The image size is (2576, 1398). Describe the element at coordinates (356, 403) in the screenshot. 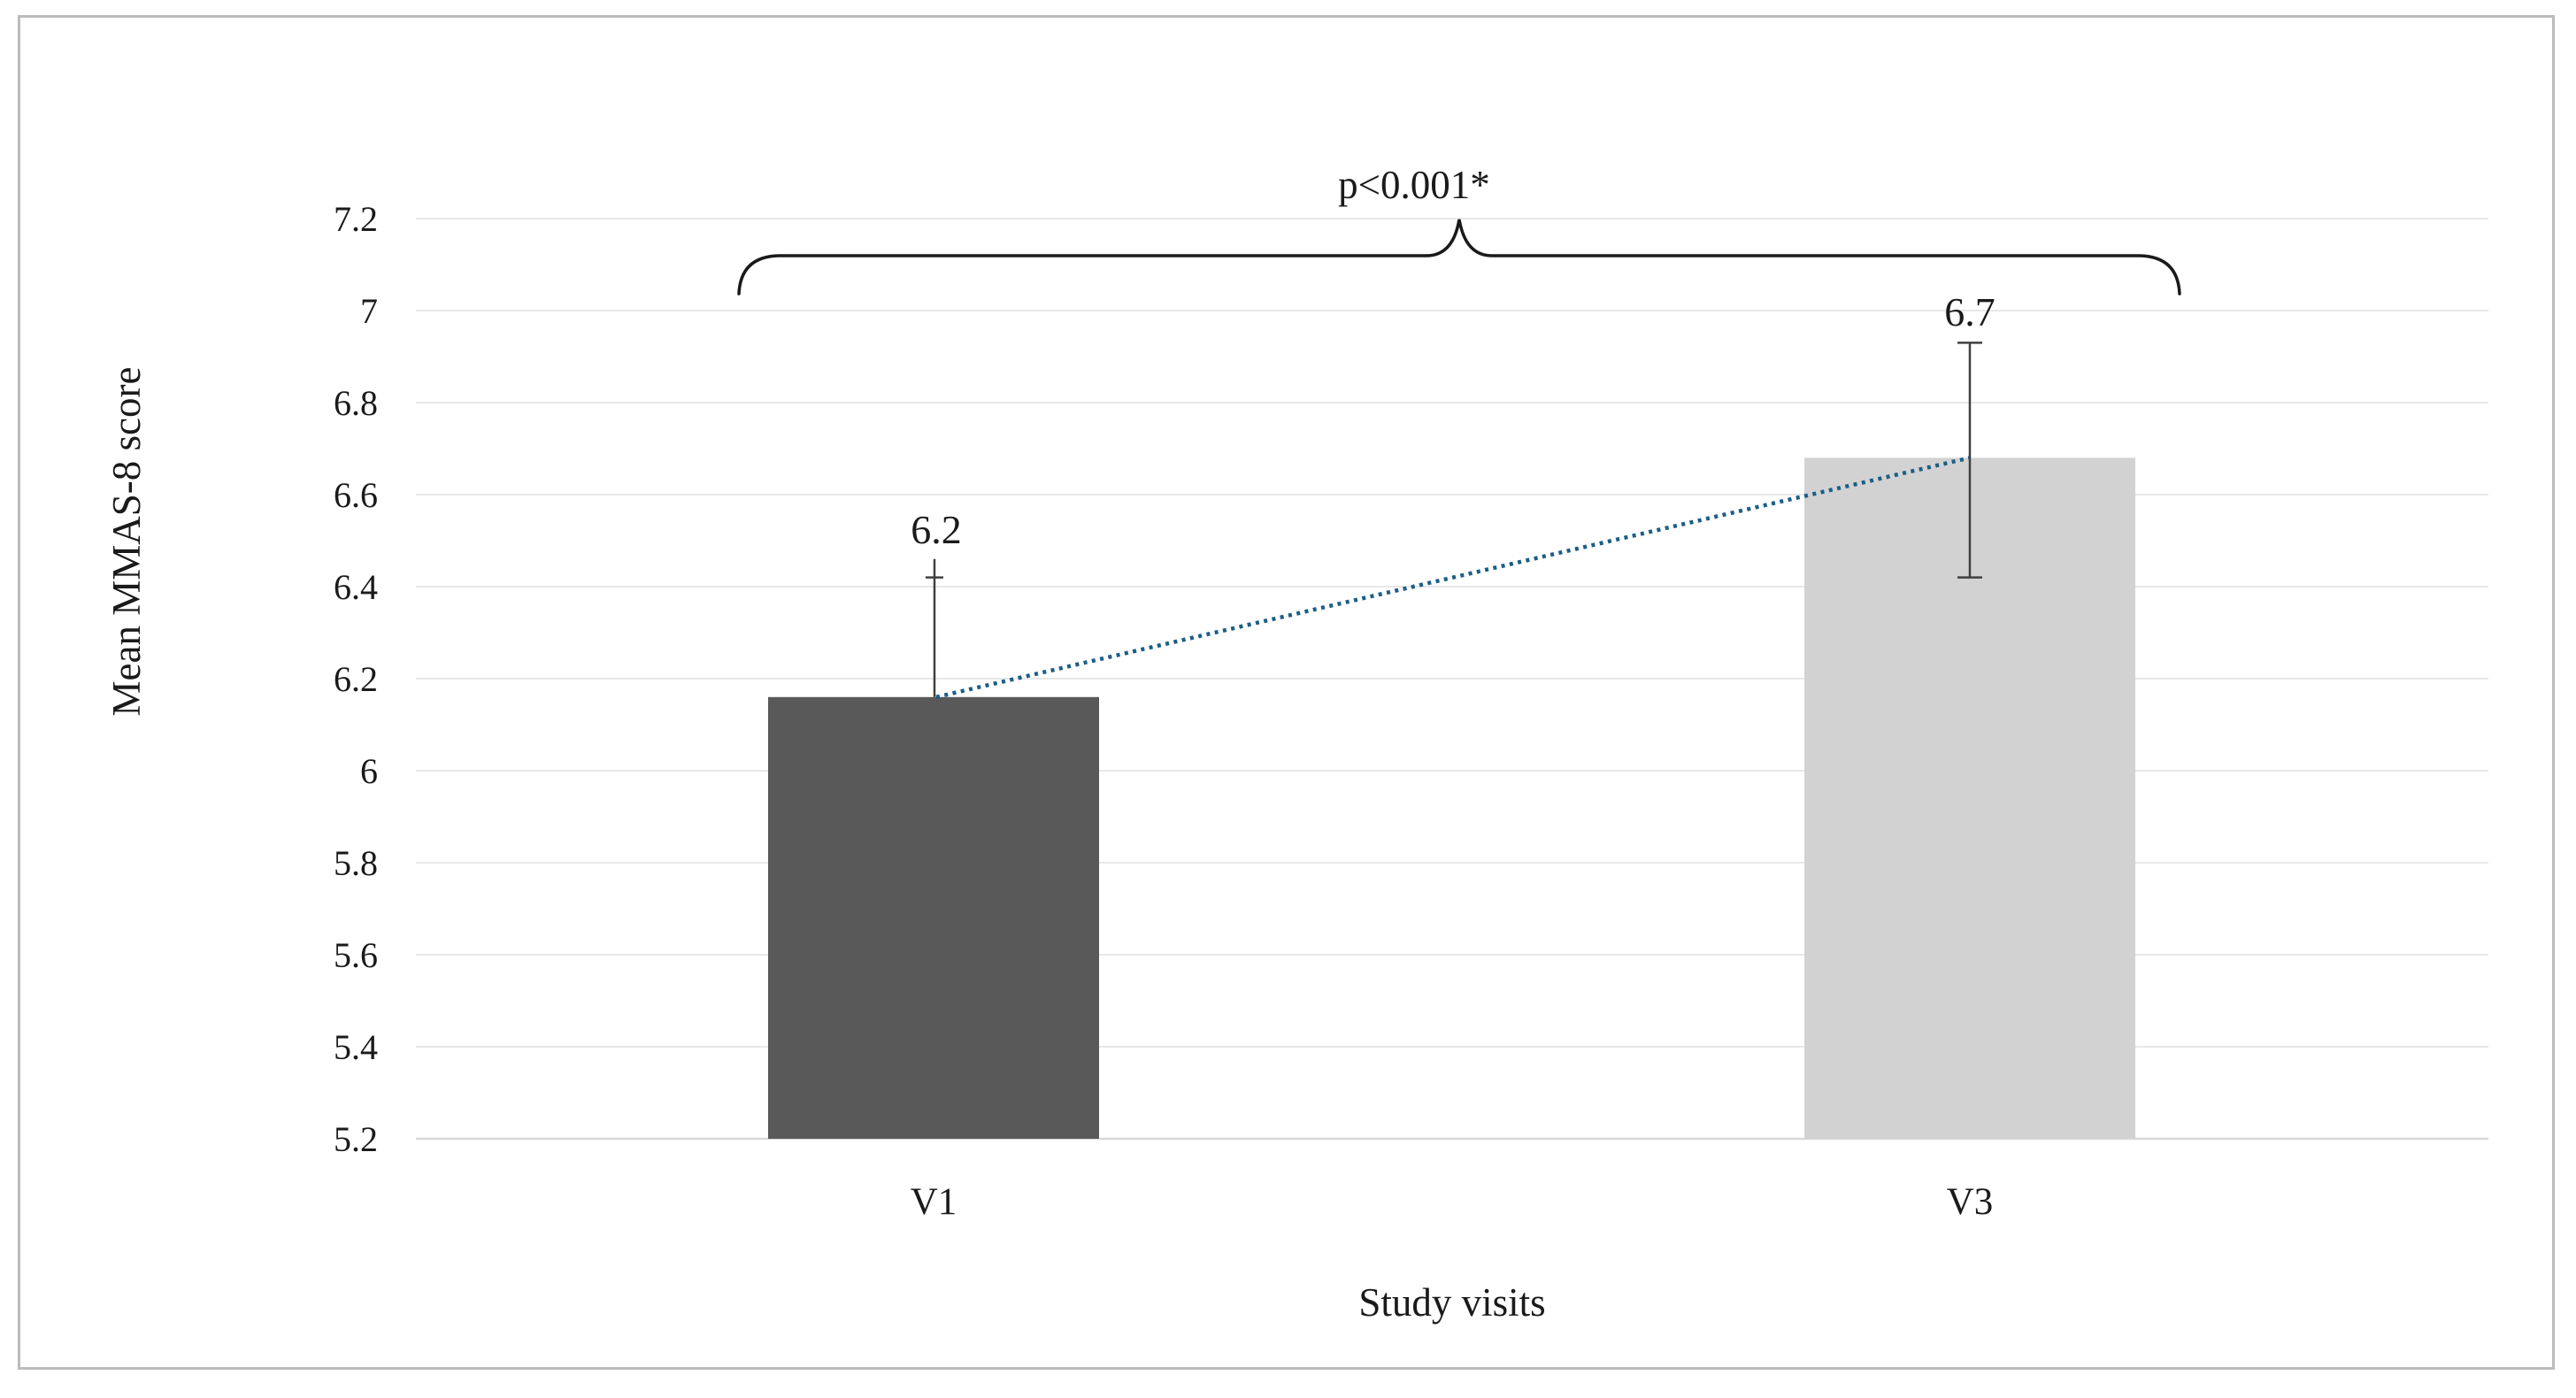

I see `y-tick-label: 6.8` at that location.